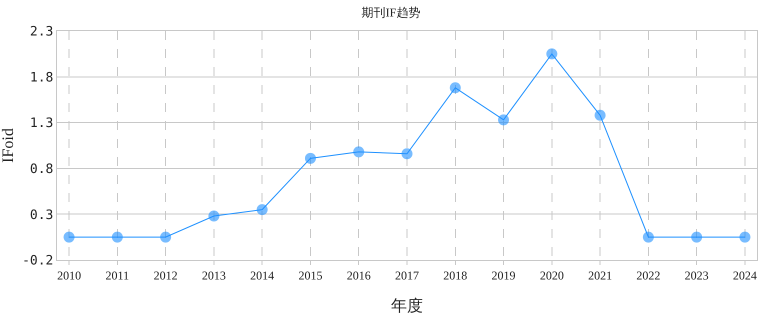 This screenshot has height=330, width=782. What do you see at coordinates (455, 275) in the screenshot?
I see `x-tick-label: 2018` at bounding box center [455, 275].